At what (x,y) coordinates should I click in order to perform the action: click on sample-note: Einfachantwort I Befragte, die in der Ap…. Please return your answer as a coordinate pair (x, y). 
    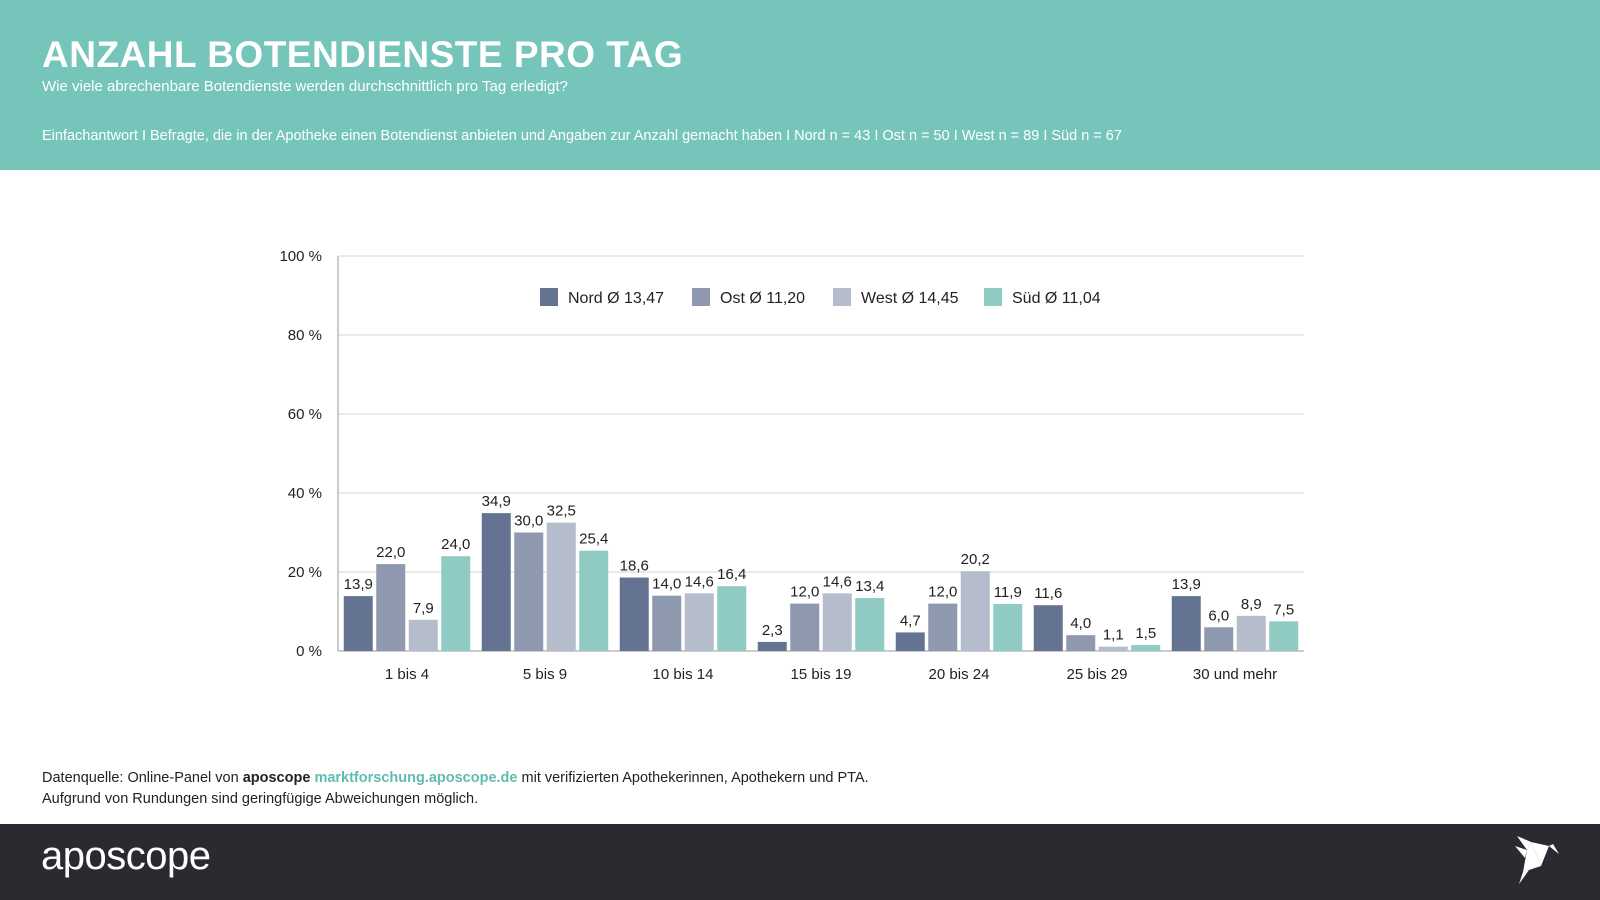
    Looking at the image, I should click on (582, 136).